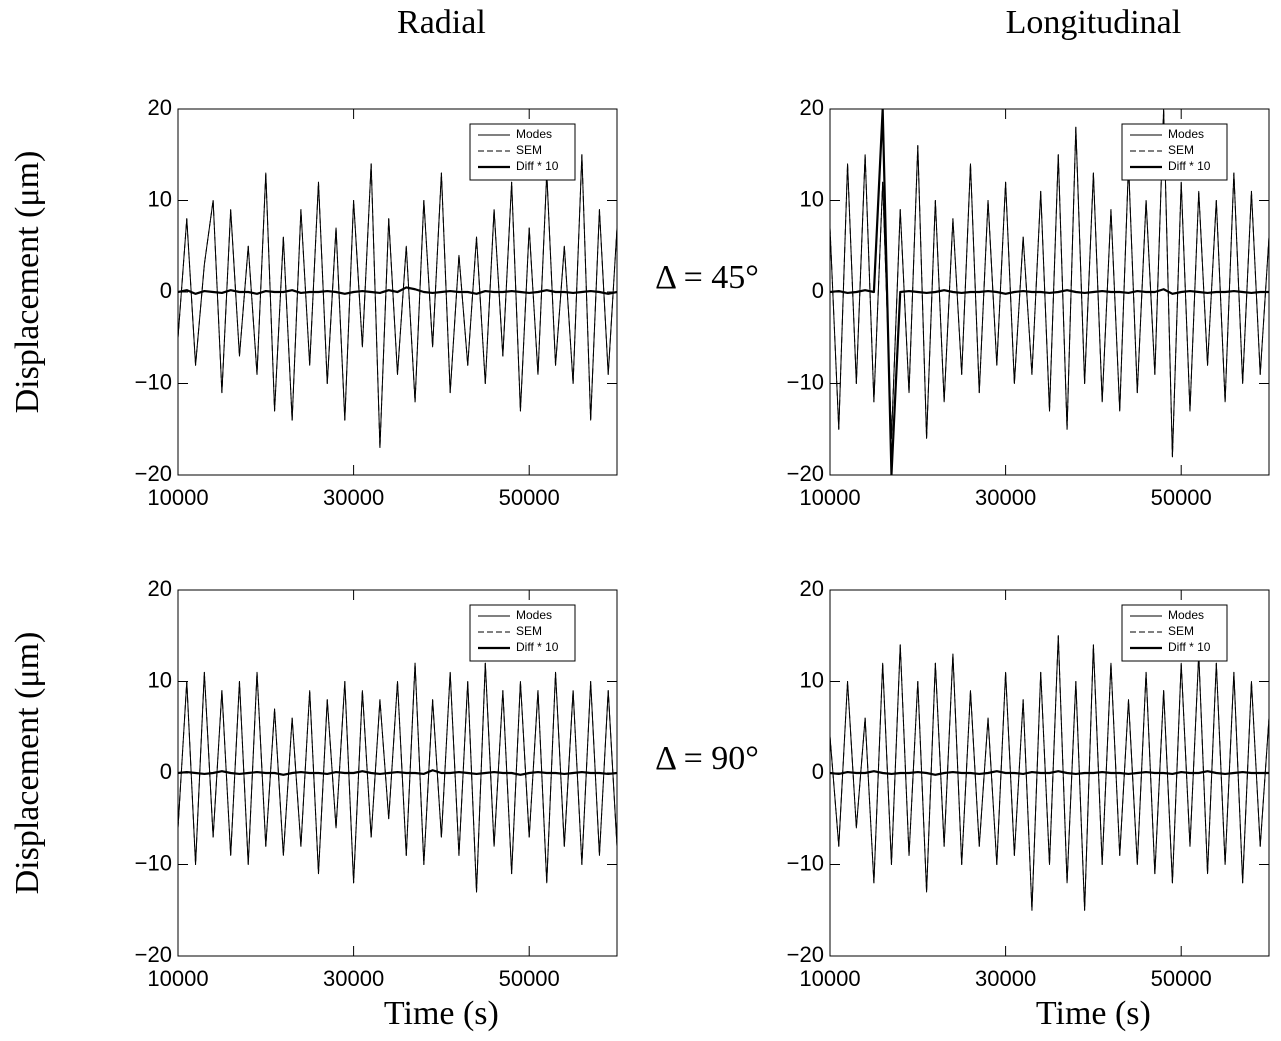  Describe the element at coordinates (441, 22) in the screenshot. I see `panel-title: Radial` at that location.